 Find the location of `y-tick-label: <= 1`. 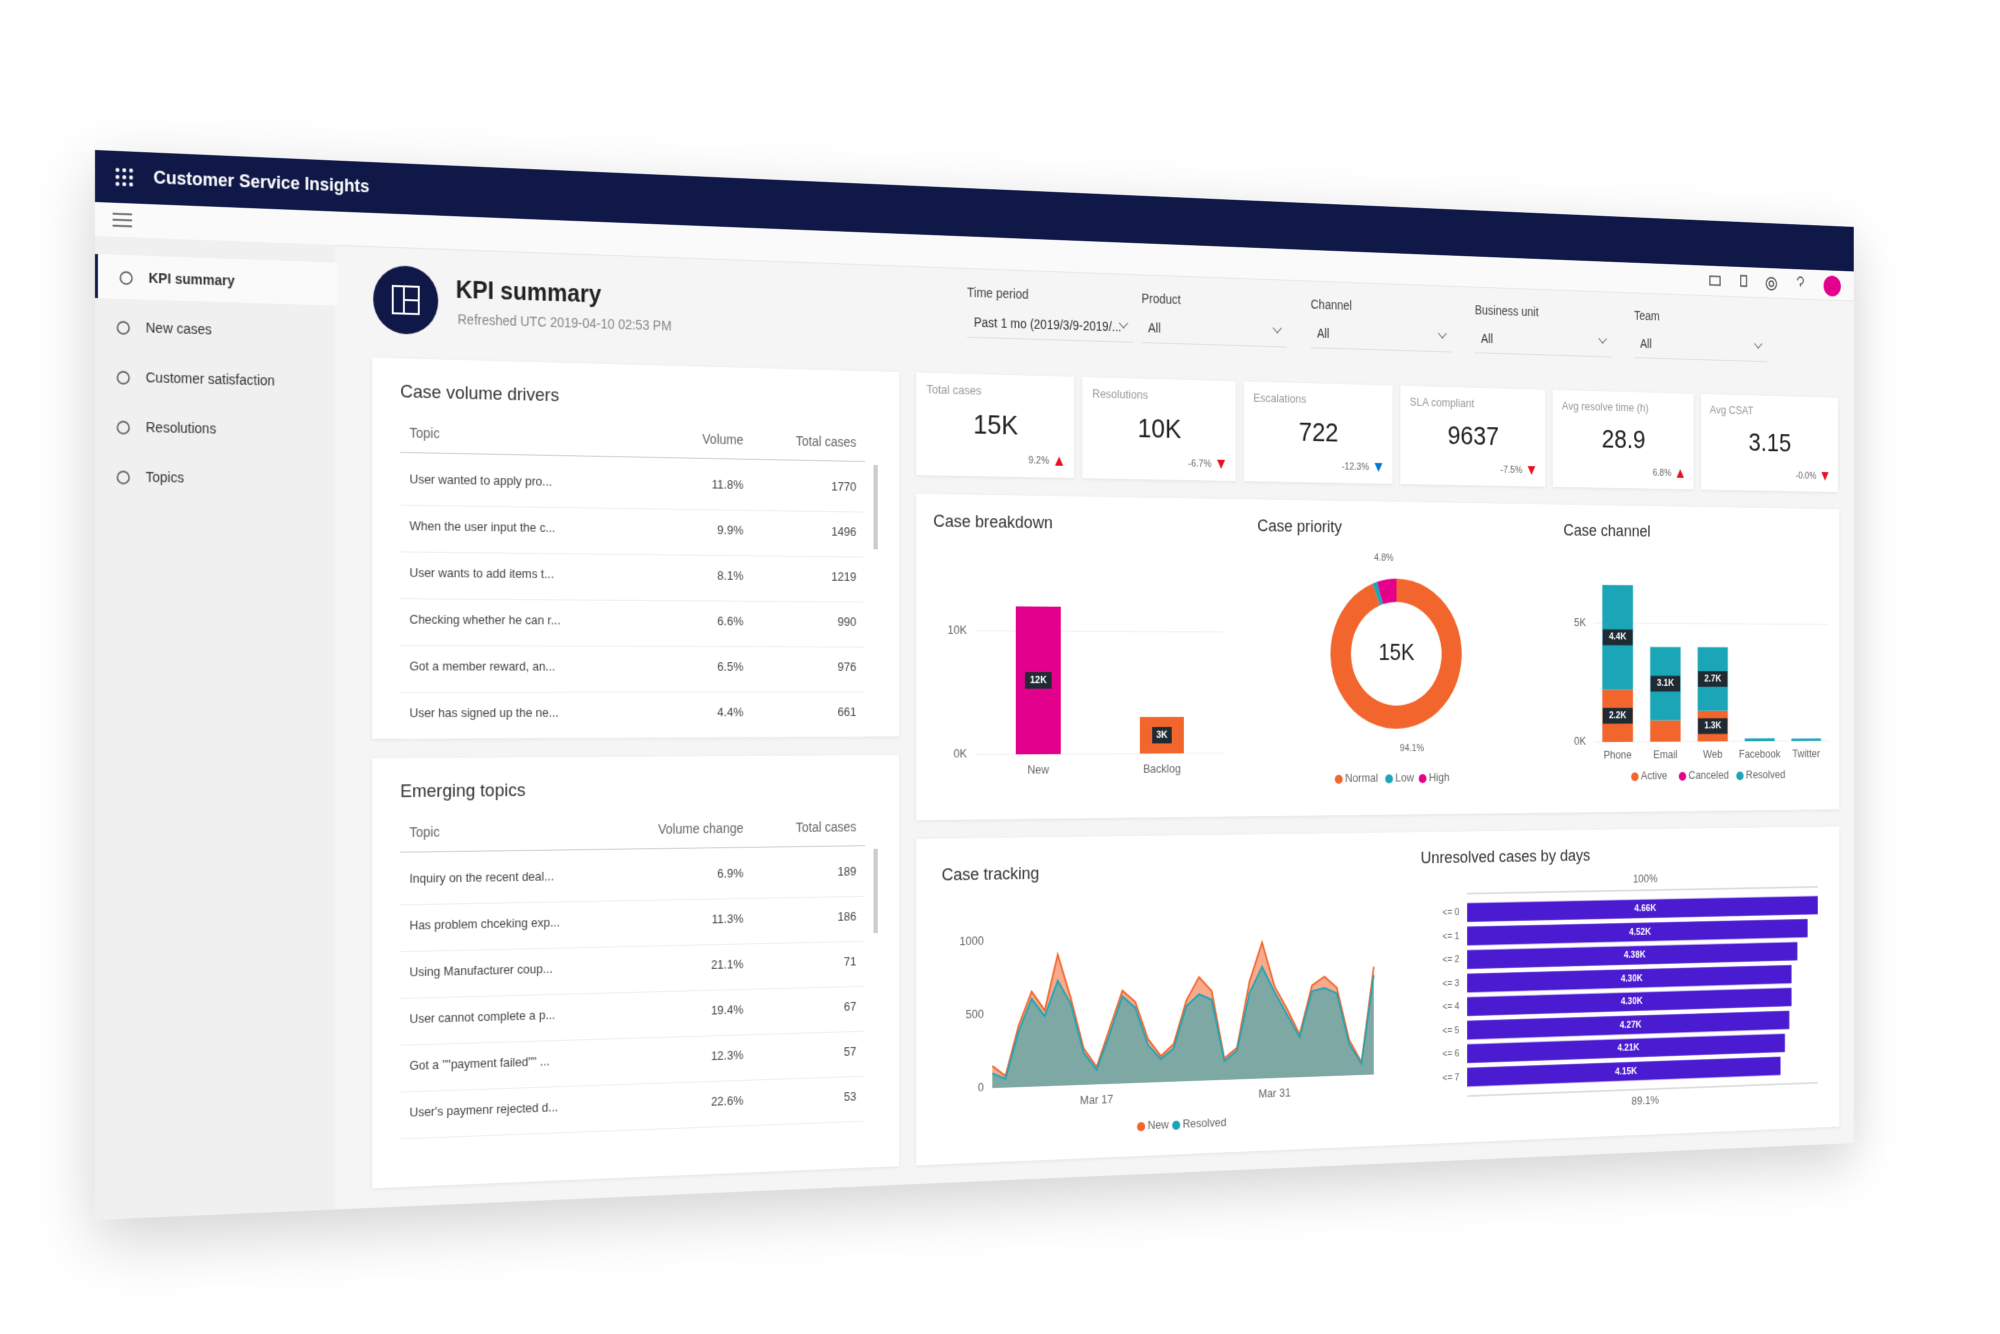

y-tick-label: <= 1 is located at coordinates (1450, 936).